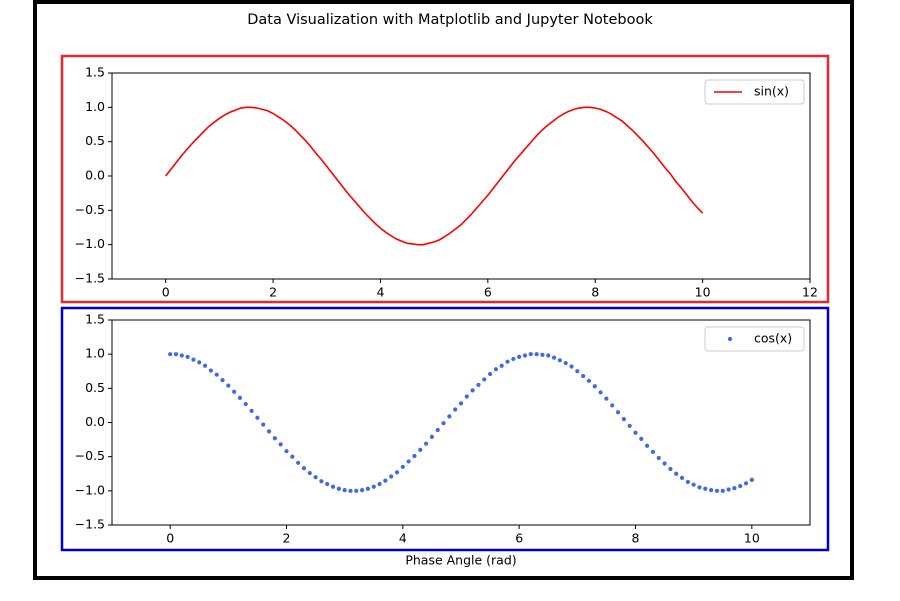 The height and width of the screenshot is (601, 900). What do you see at coordinates (636, 538) in the screenshot?
I see `x-tick-label: 8` at bounding box center [636, 538].